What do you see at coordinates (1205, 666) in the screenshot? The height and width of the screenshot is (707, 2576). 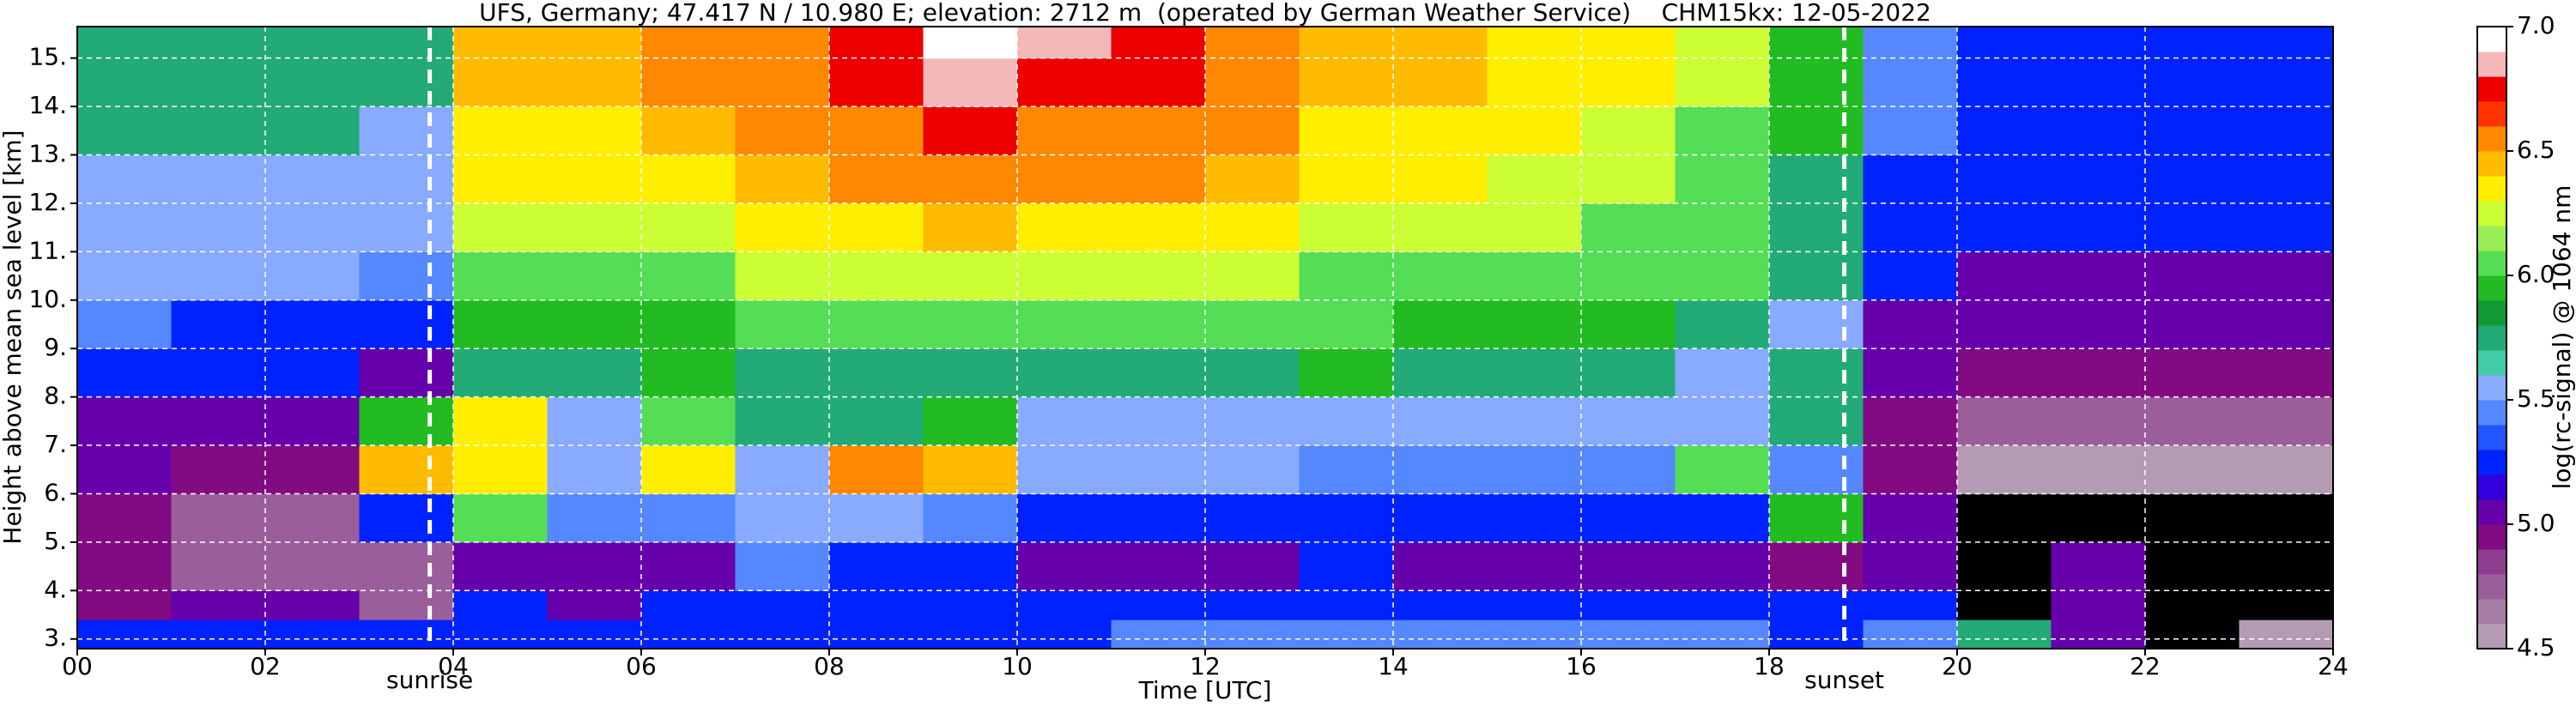 I see `x-tick-label: 12` at bounding box center [1205, 666].